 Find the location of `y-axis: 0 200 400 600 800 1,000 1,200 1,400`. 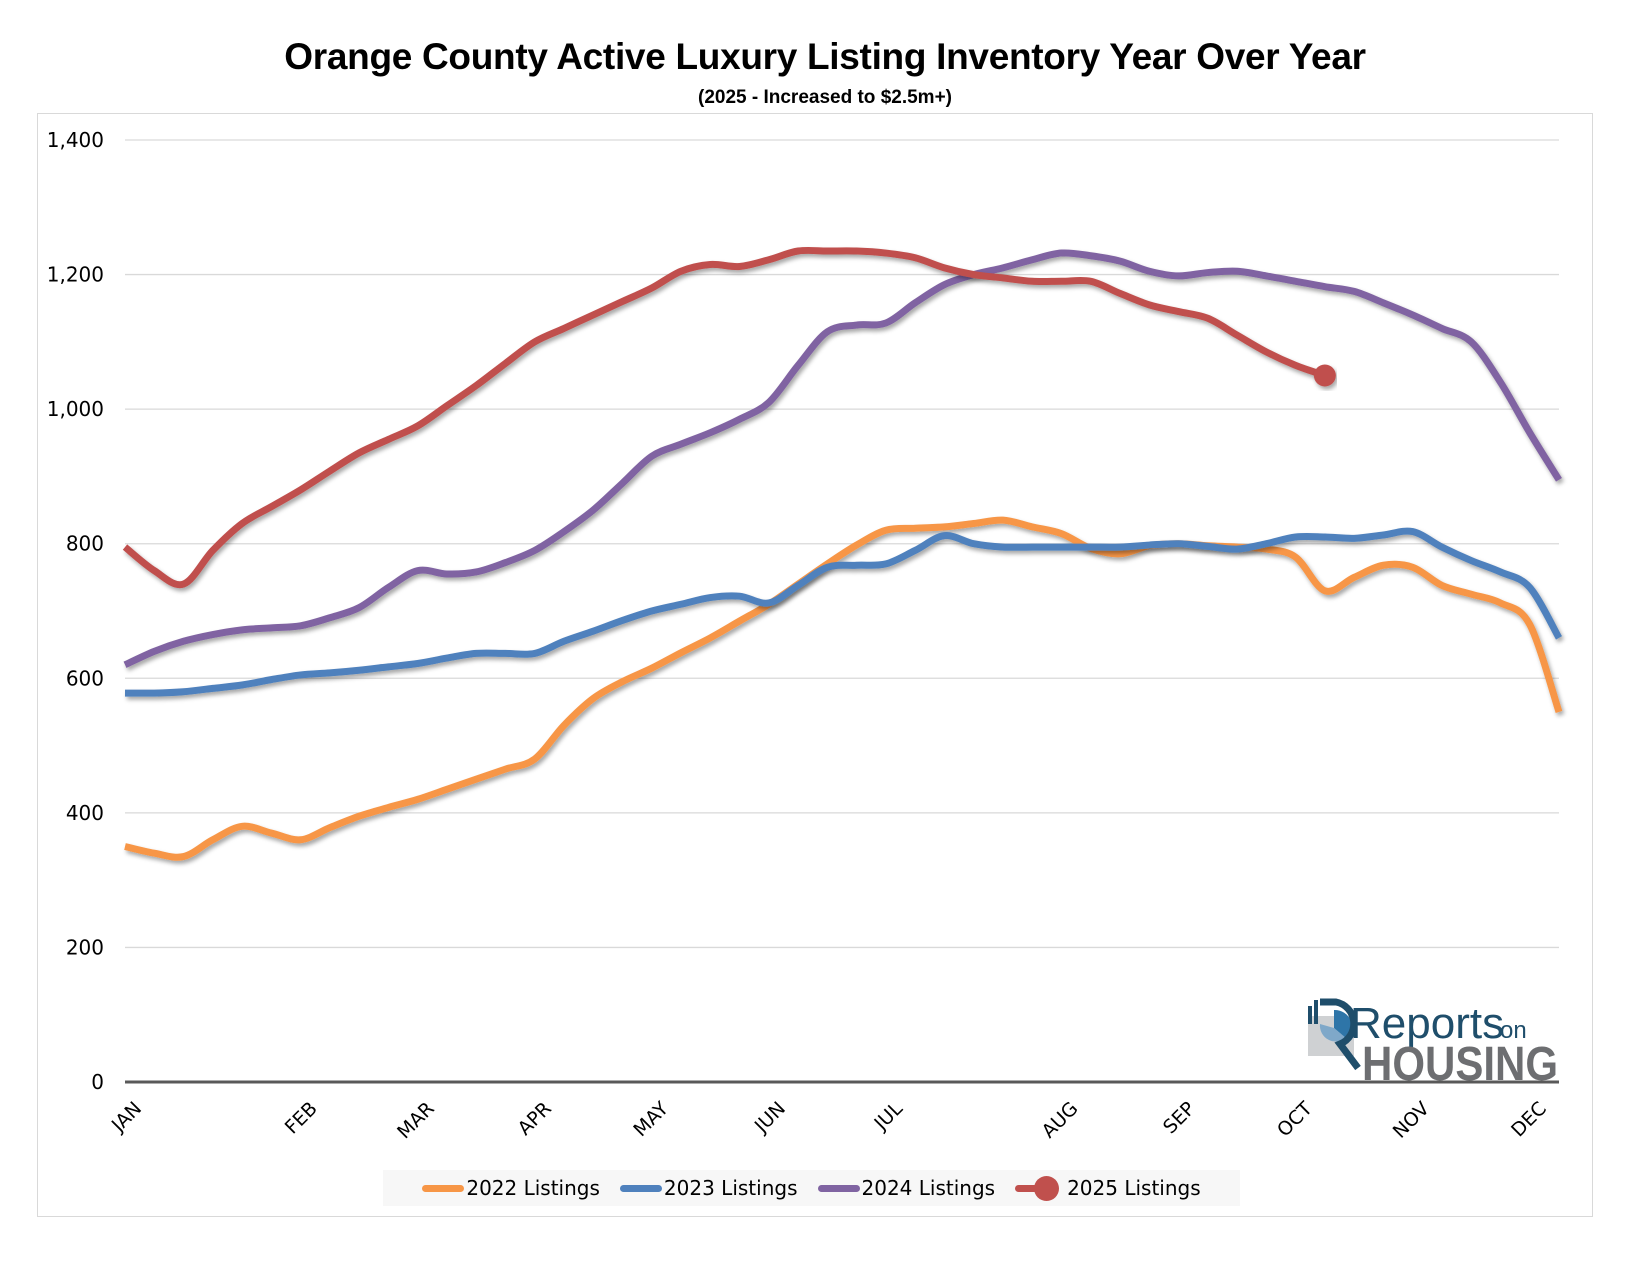

y-axis: 0 200 400 600 800 1,000 1,200 1,400 is located at coordinates (75, 611).